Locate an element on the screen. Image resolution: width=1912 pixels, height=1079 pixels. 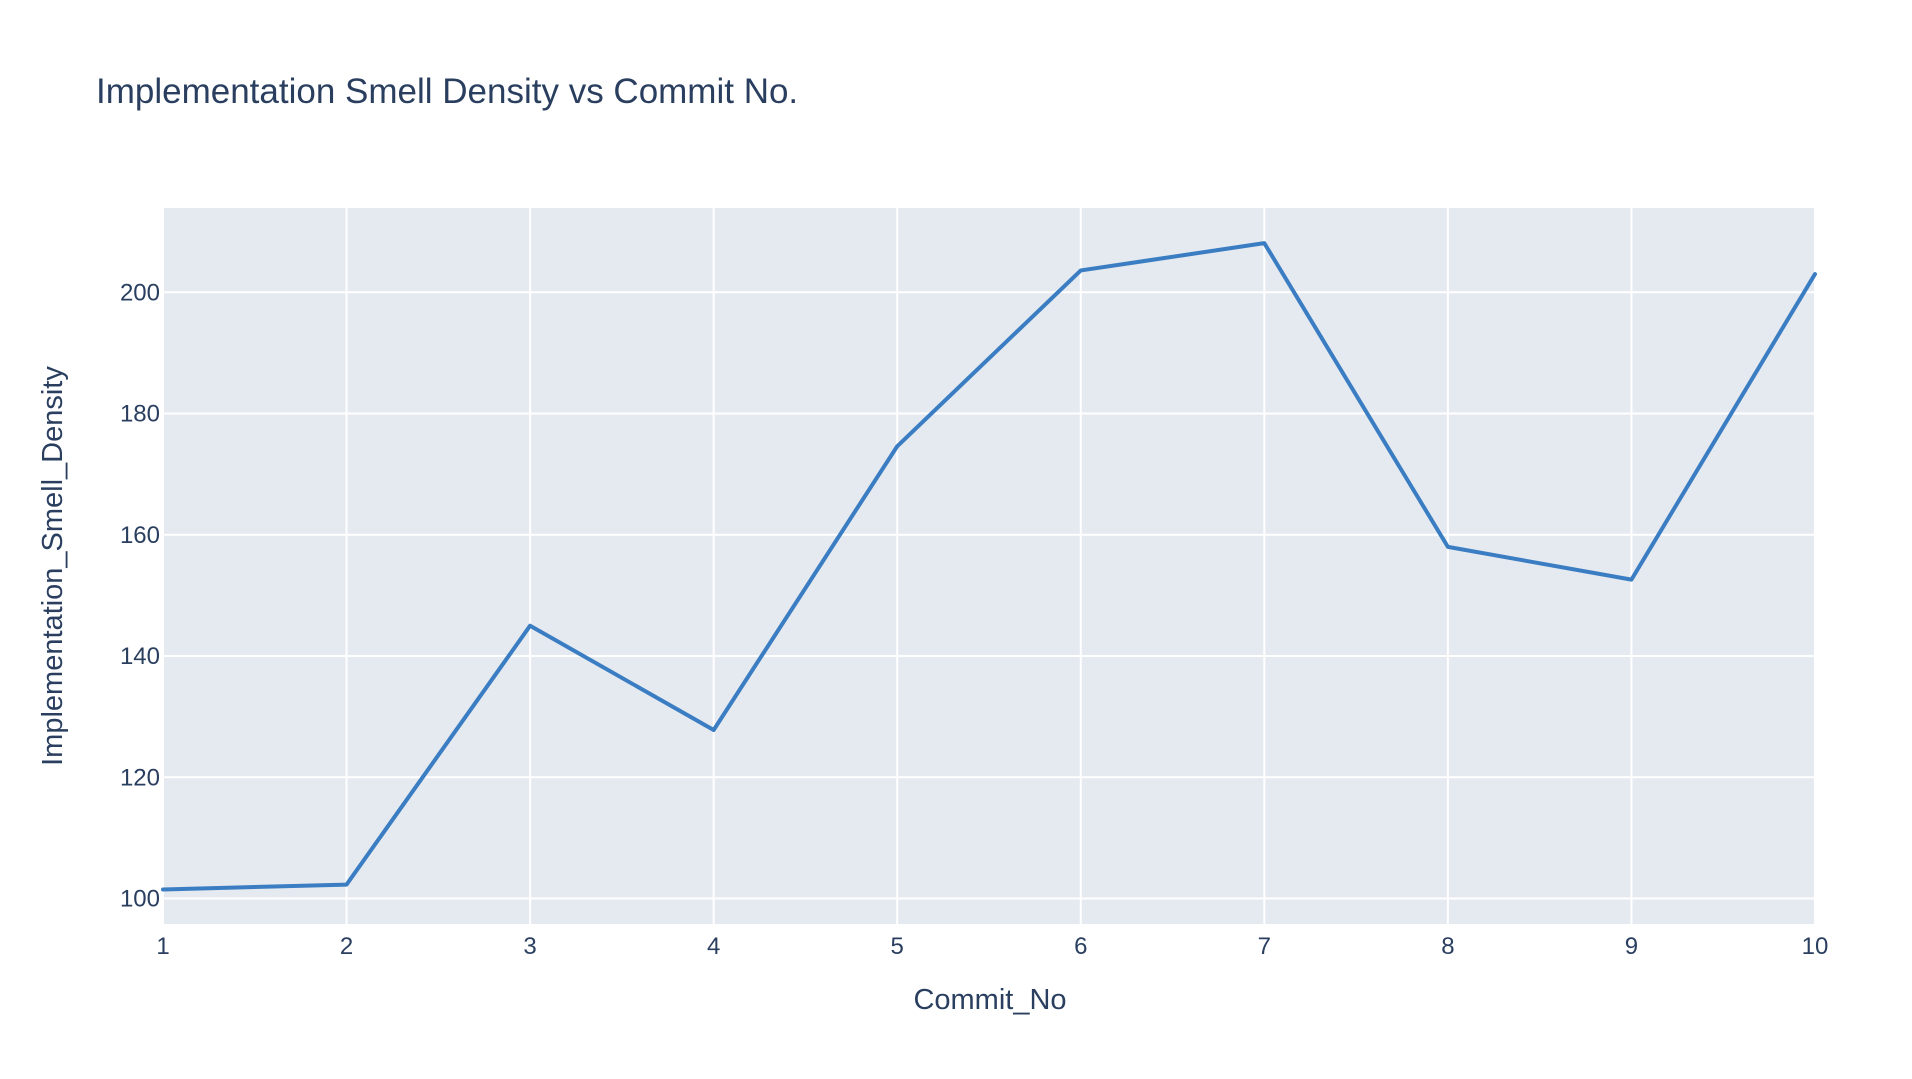
x-tick-label: 2 is located at coordinates (346, 946).